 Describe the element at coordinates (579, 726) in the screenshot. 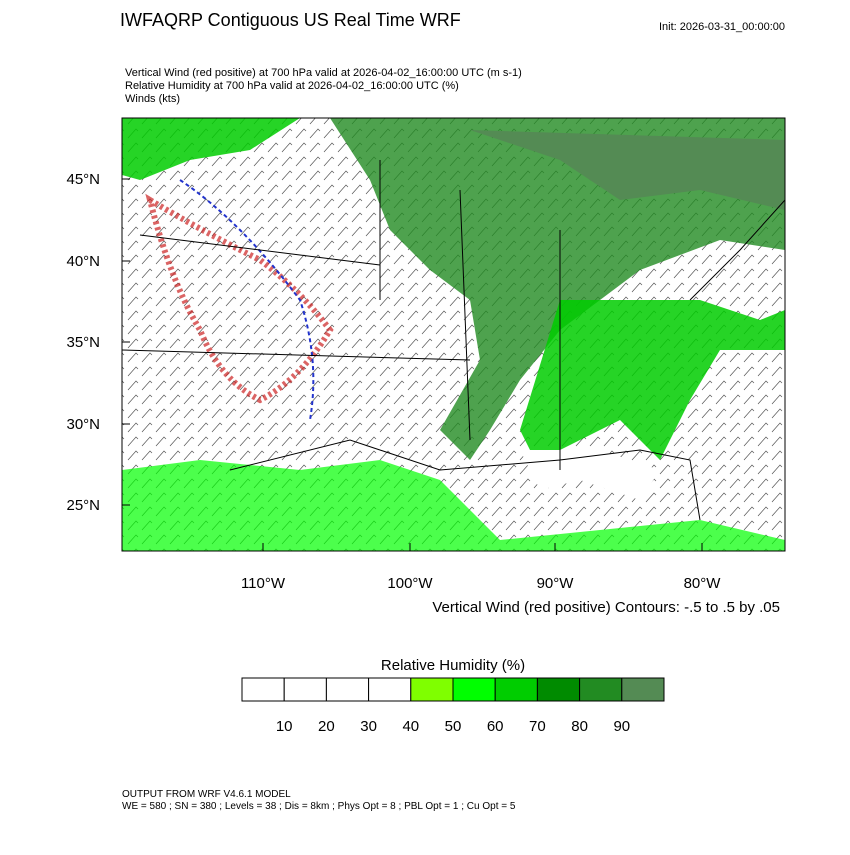

I see `colorbar-label: 80` at that location.